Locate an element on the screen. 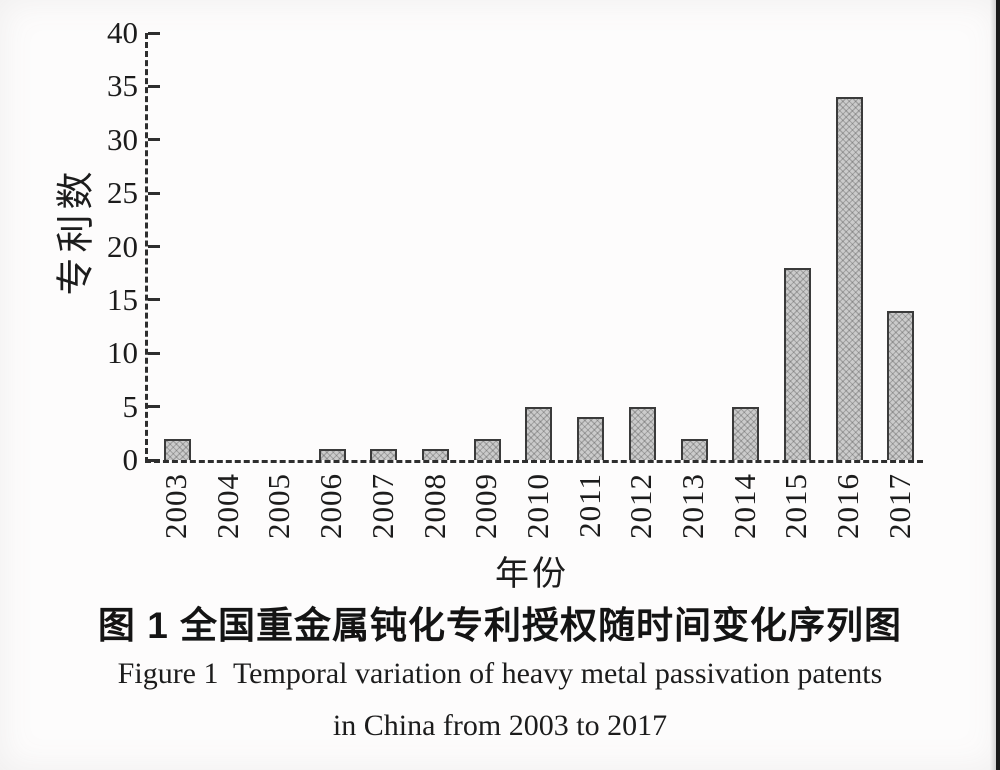  x-tick-label-2003: 2003 is located at coordinates (175, 506).